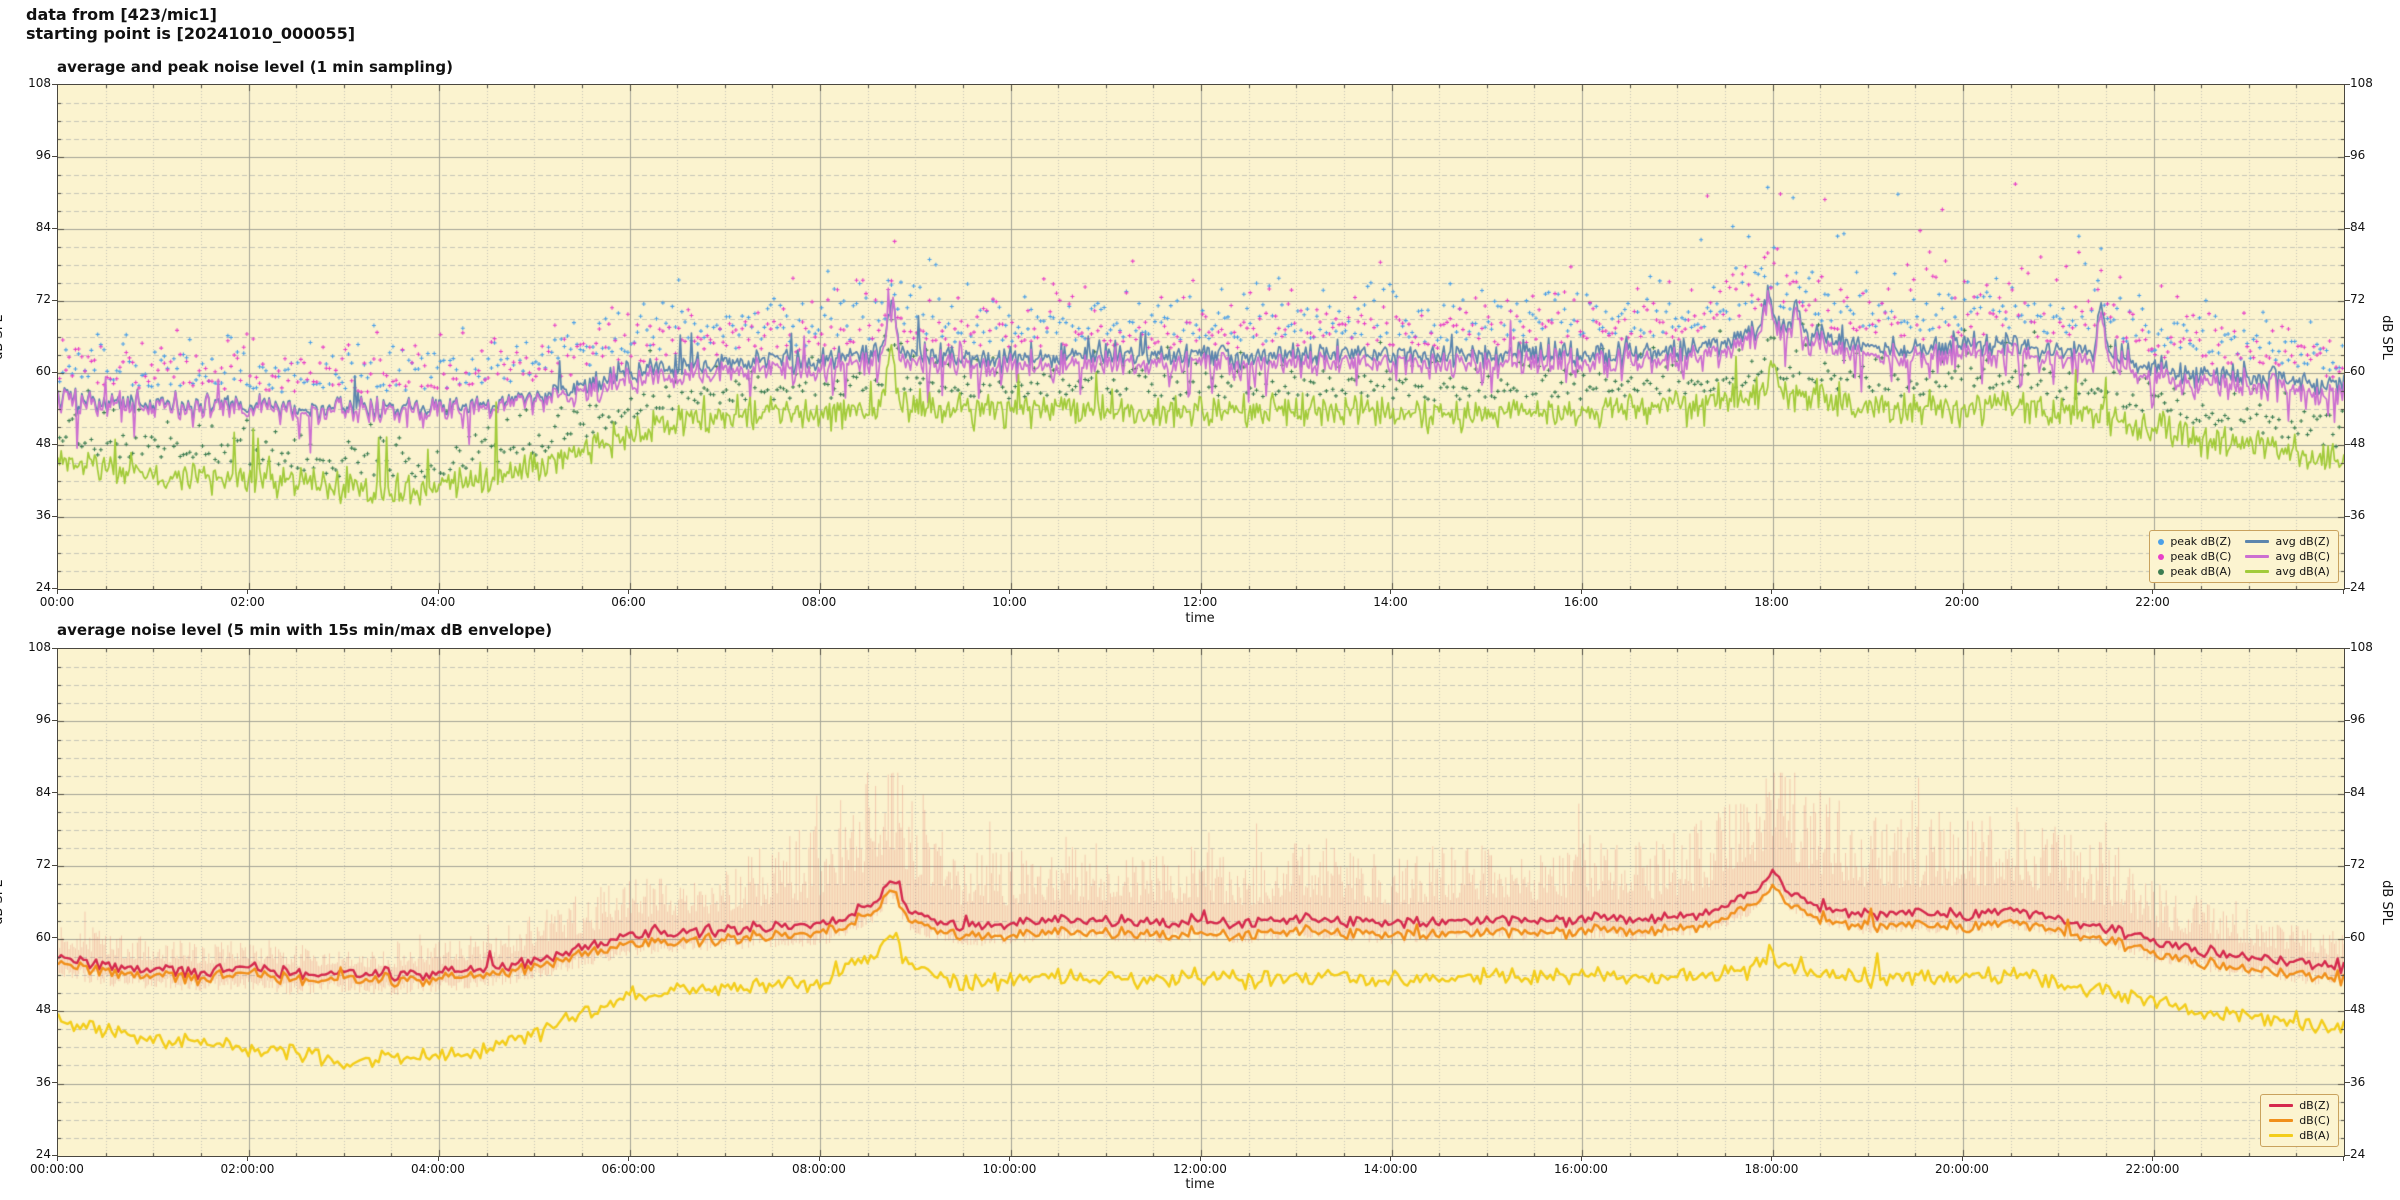 This screenshot has width=2400, height=1200. Describe the element at coordinates (2386, 337) in the screenshot. I see `top-yaxis-label-right: dB SPL` at that location.